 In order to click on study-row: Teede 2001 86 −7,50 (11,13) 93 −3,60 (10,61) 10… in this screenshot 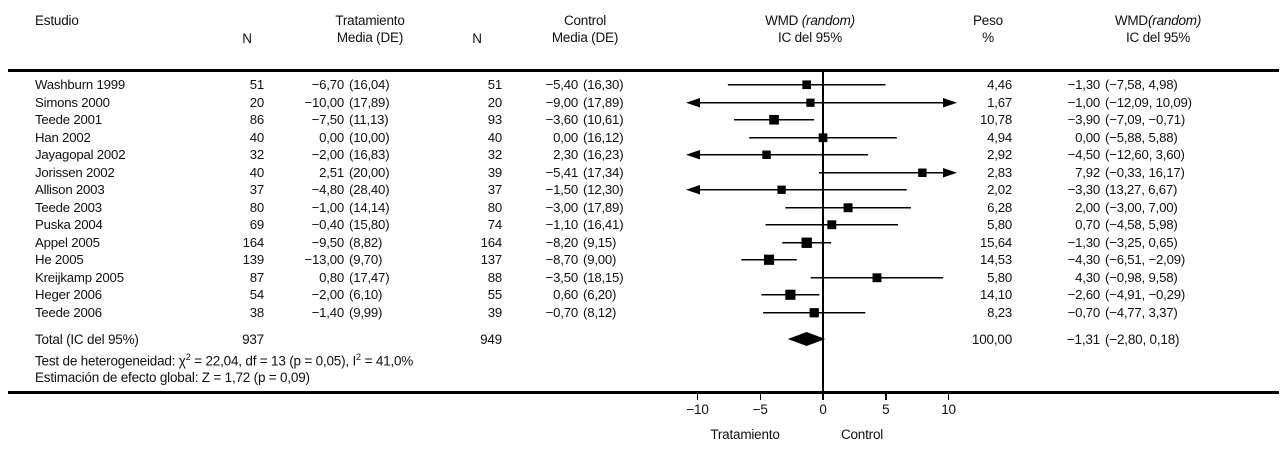, I will do `click(643, 120)`.